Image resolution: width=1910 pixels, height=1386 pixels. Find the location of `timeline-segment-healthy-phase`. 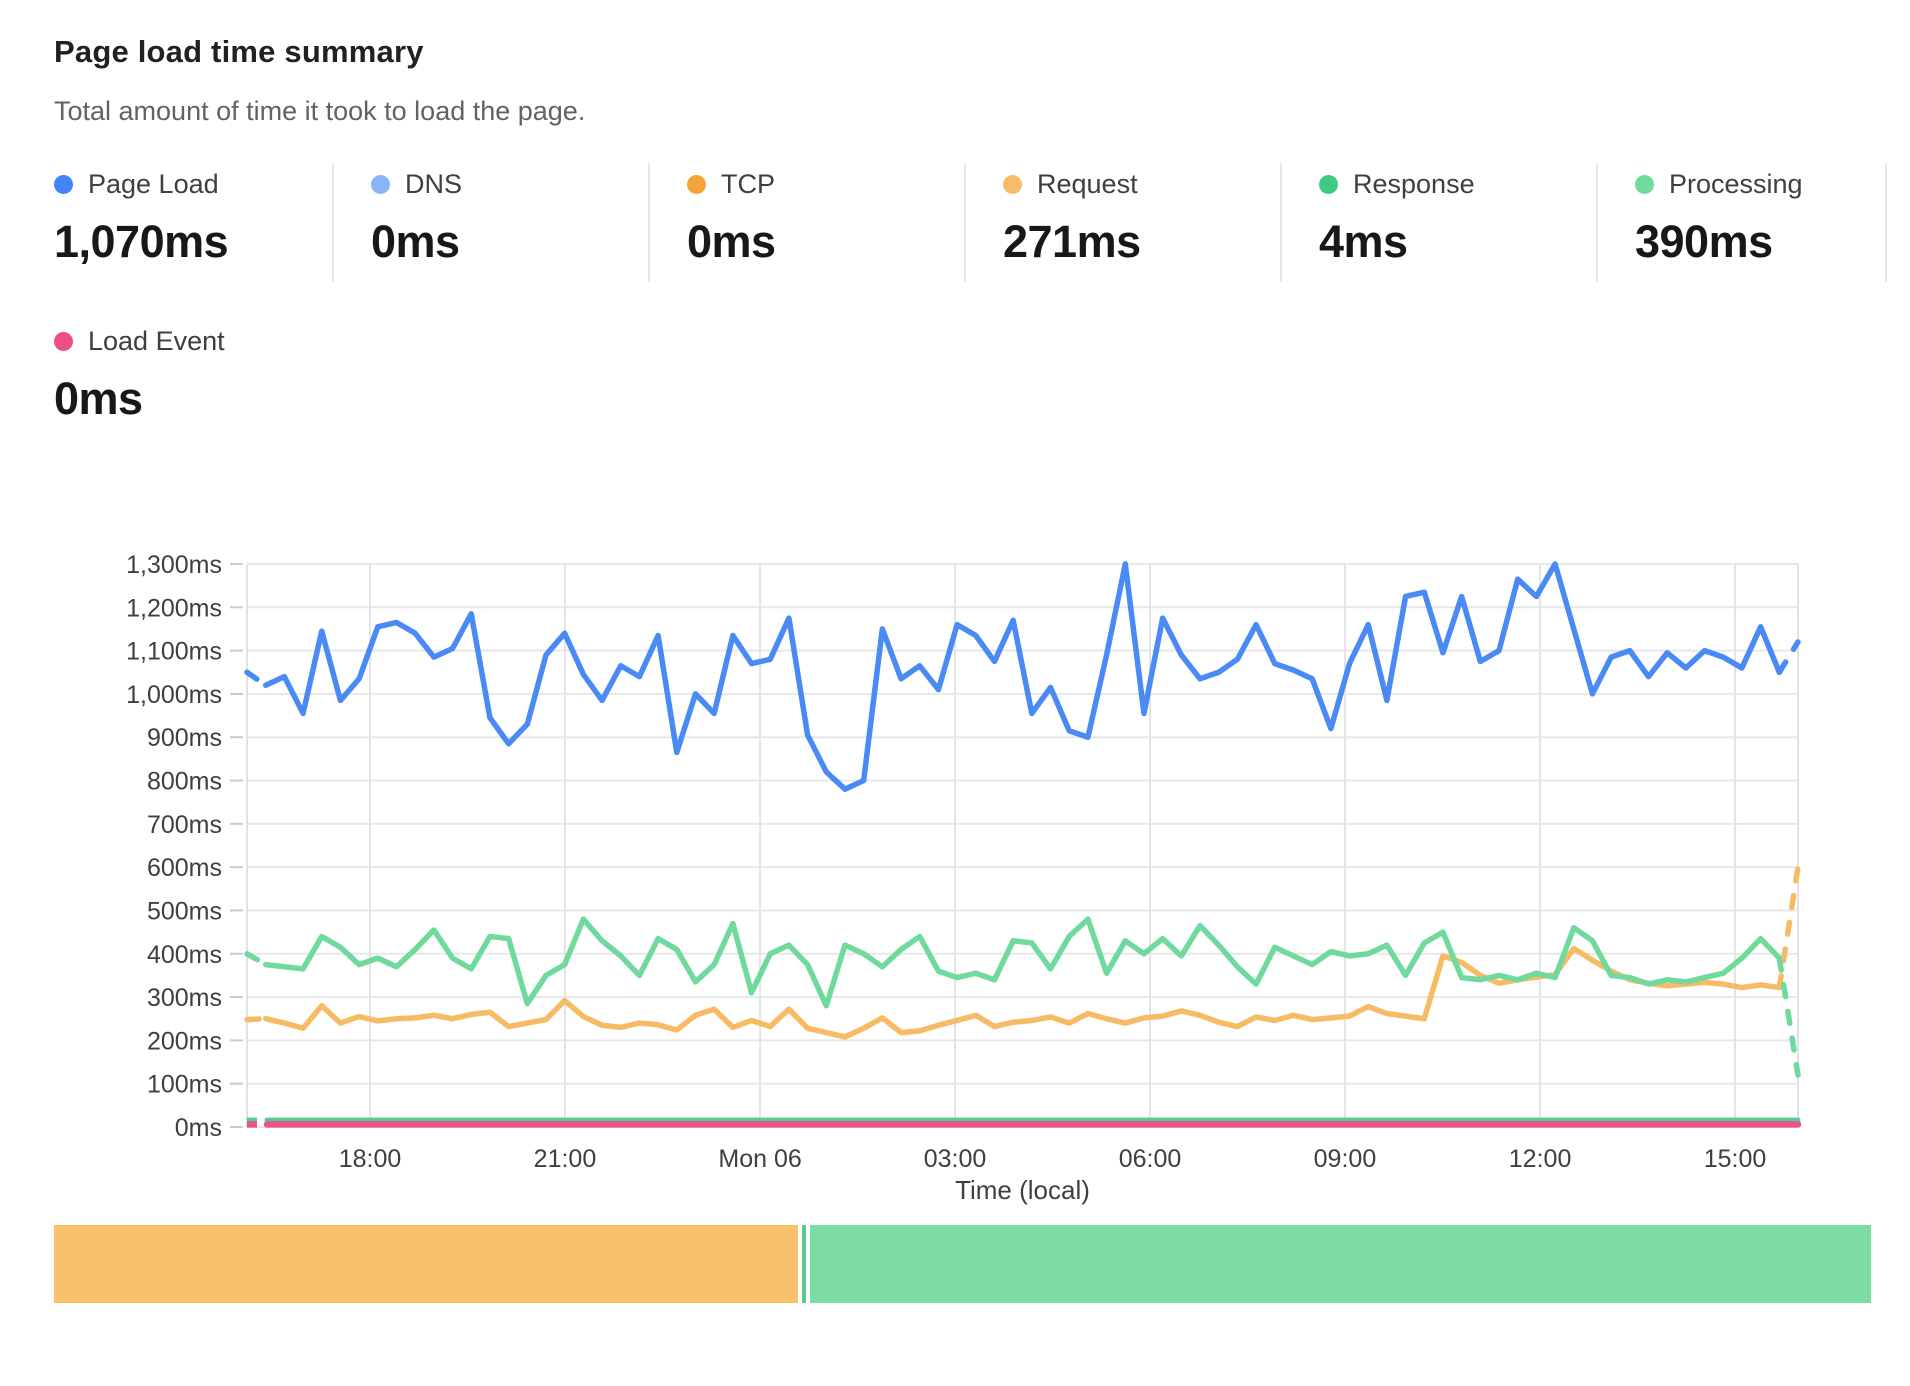

timeline-segment-healthy-phase is located at coordinates (1340, 1264).